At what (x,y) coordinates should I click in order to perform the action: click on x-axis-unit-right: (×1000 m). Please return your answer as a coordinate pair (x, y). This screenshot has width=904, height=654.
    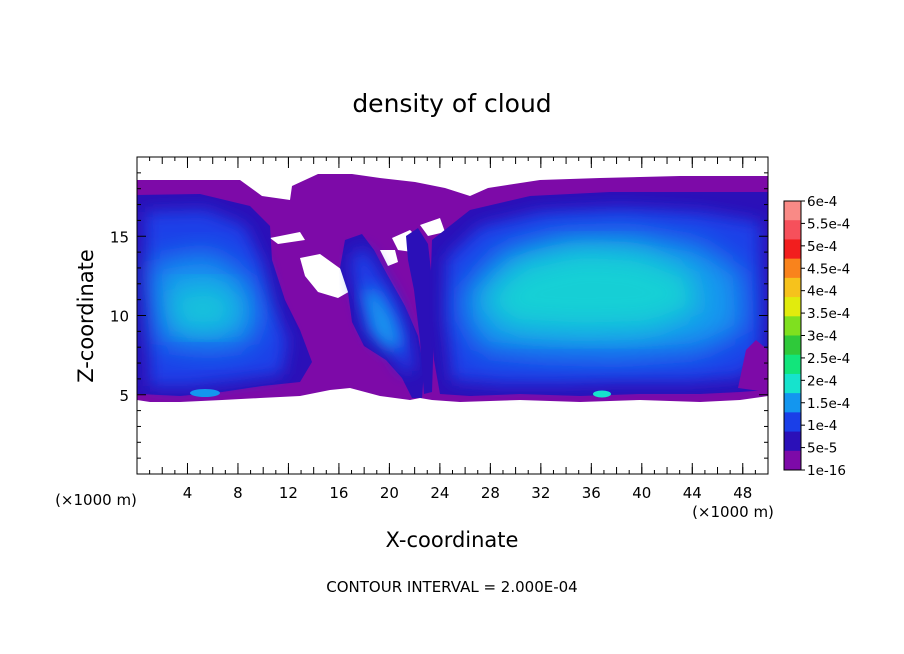
    Looking at the image, I should click on (733, 512).